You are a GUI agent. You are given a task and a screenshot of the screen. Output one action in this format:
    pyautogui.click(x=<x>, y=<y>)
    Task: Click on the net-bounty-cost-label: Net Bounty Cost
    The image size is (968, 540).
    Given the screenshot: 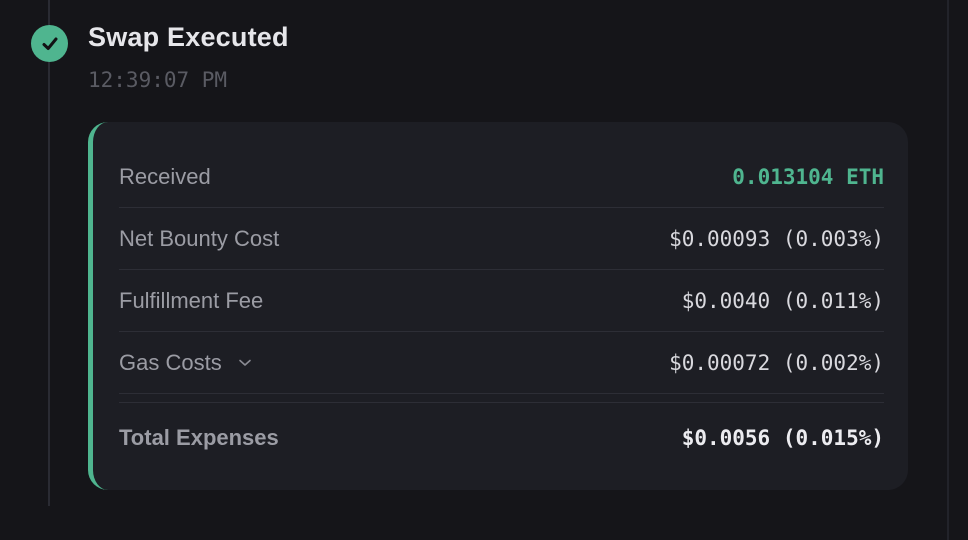 What is the action you would take?
    pyautogui.click(x=199, y=238)
    